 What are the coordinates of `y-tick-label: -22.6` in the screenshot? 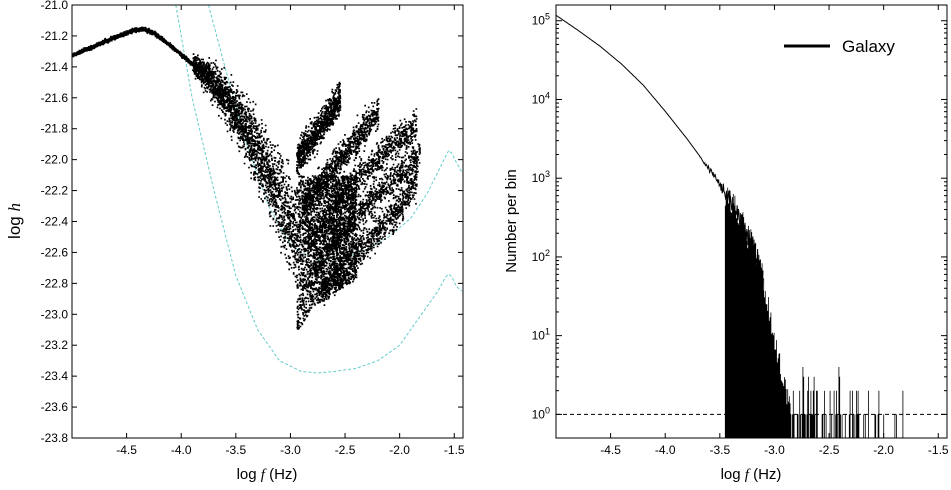 It's located at (55, 252).